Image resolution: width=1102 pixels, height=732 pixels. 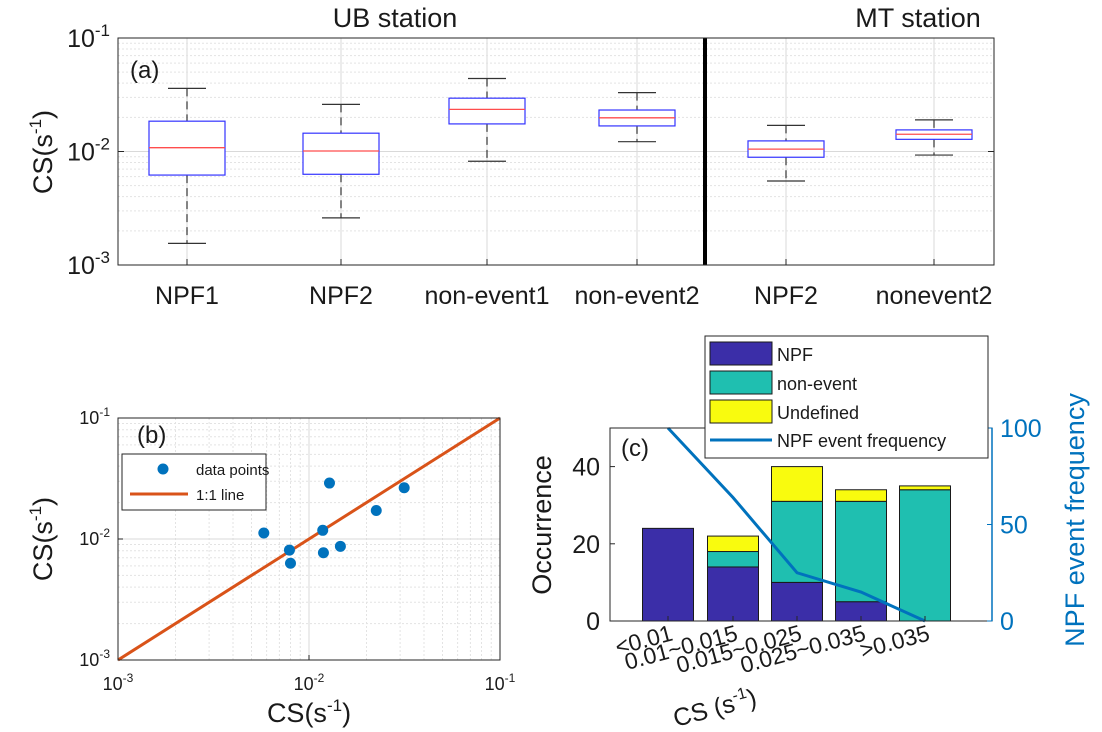 What do you see at coordinates (486, 296) in the screenshot?
I see `panel-a-xtick-label: non-event1` at bounding box center [486, 296].